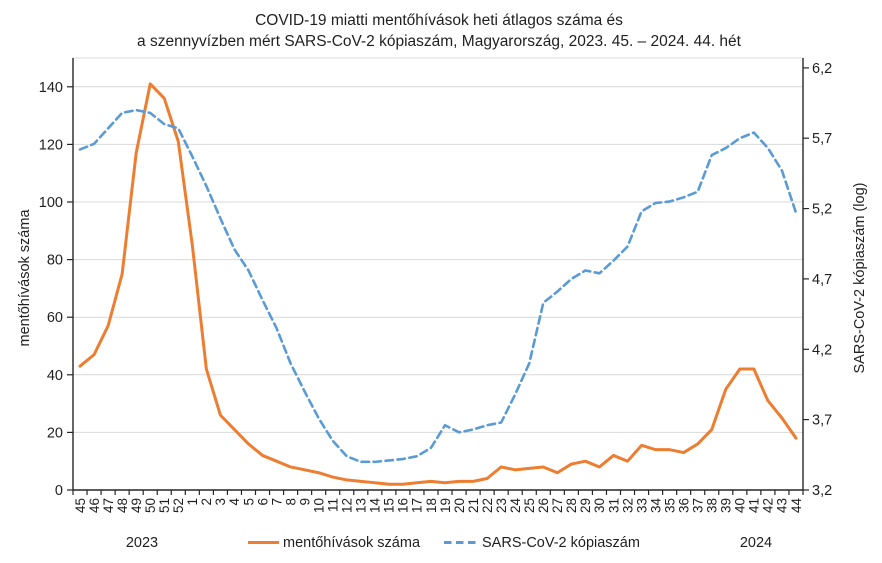  Describe the element at coordinates (192, 502) in the screenshot. I see `x-tick-label: 1` at that location.